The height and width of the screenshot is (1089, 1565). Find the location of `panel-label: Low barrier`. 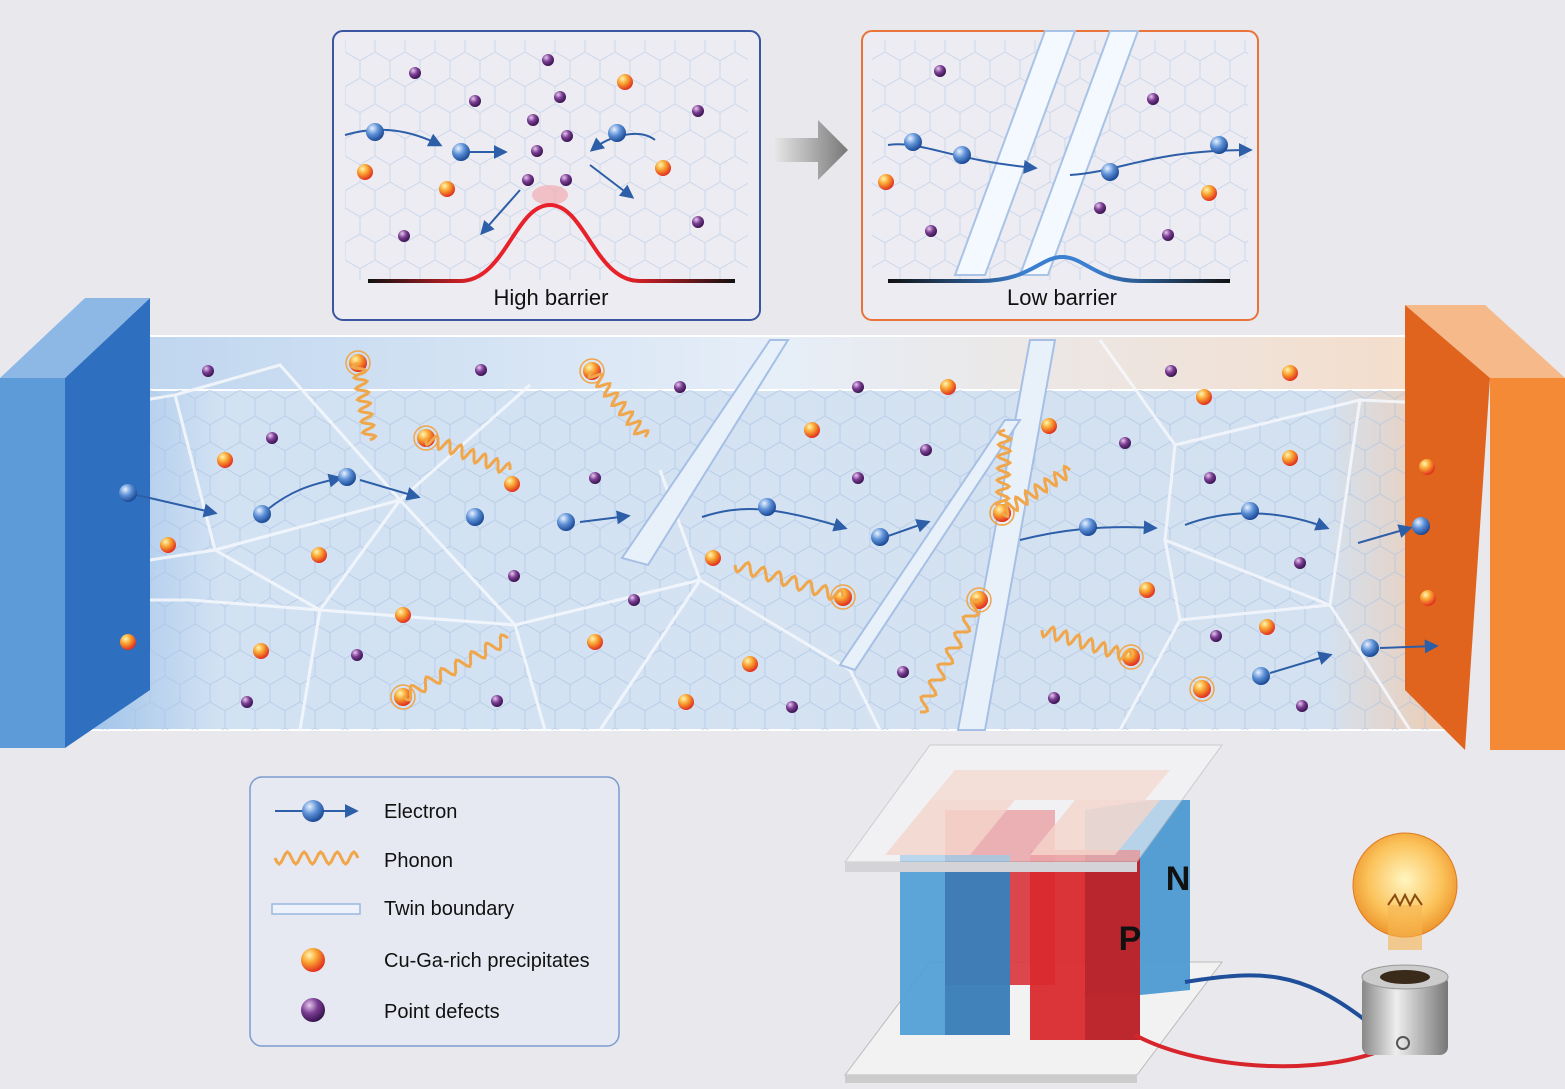

panel-label: Low barrier is located at coordinates (1062, 297).